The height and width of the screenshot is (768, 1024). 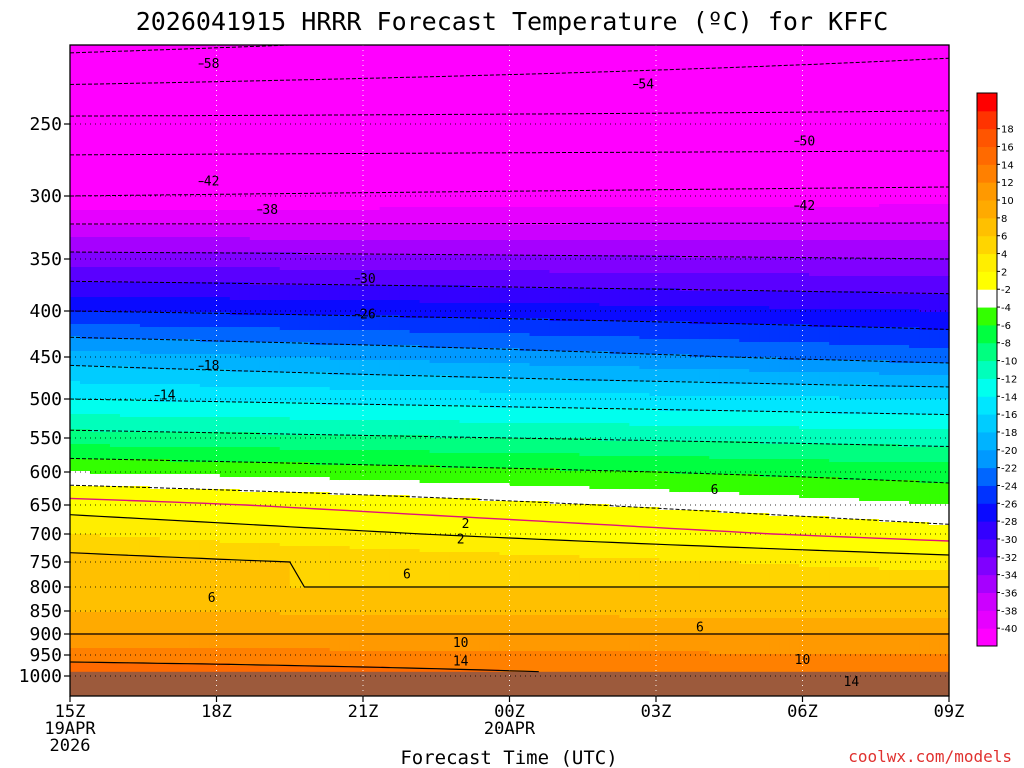 I want to click on credit-text: coolwx.com/models, so click(x=930, y=756).